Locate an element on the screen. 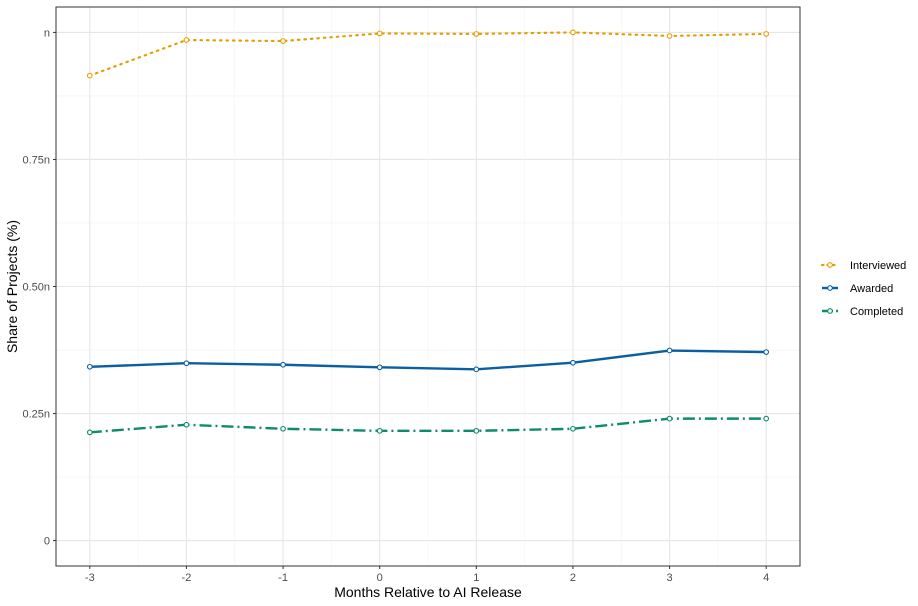 This screenshot has height=606, width=918. series-line-interviewed is located at coordinates (428, 54).